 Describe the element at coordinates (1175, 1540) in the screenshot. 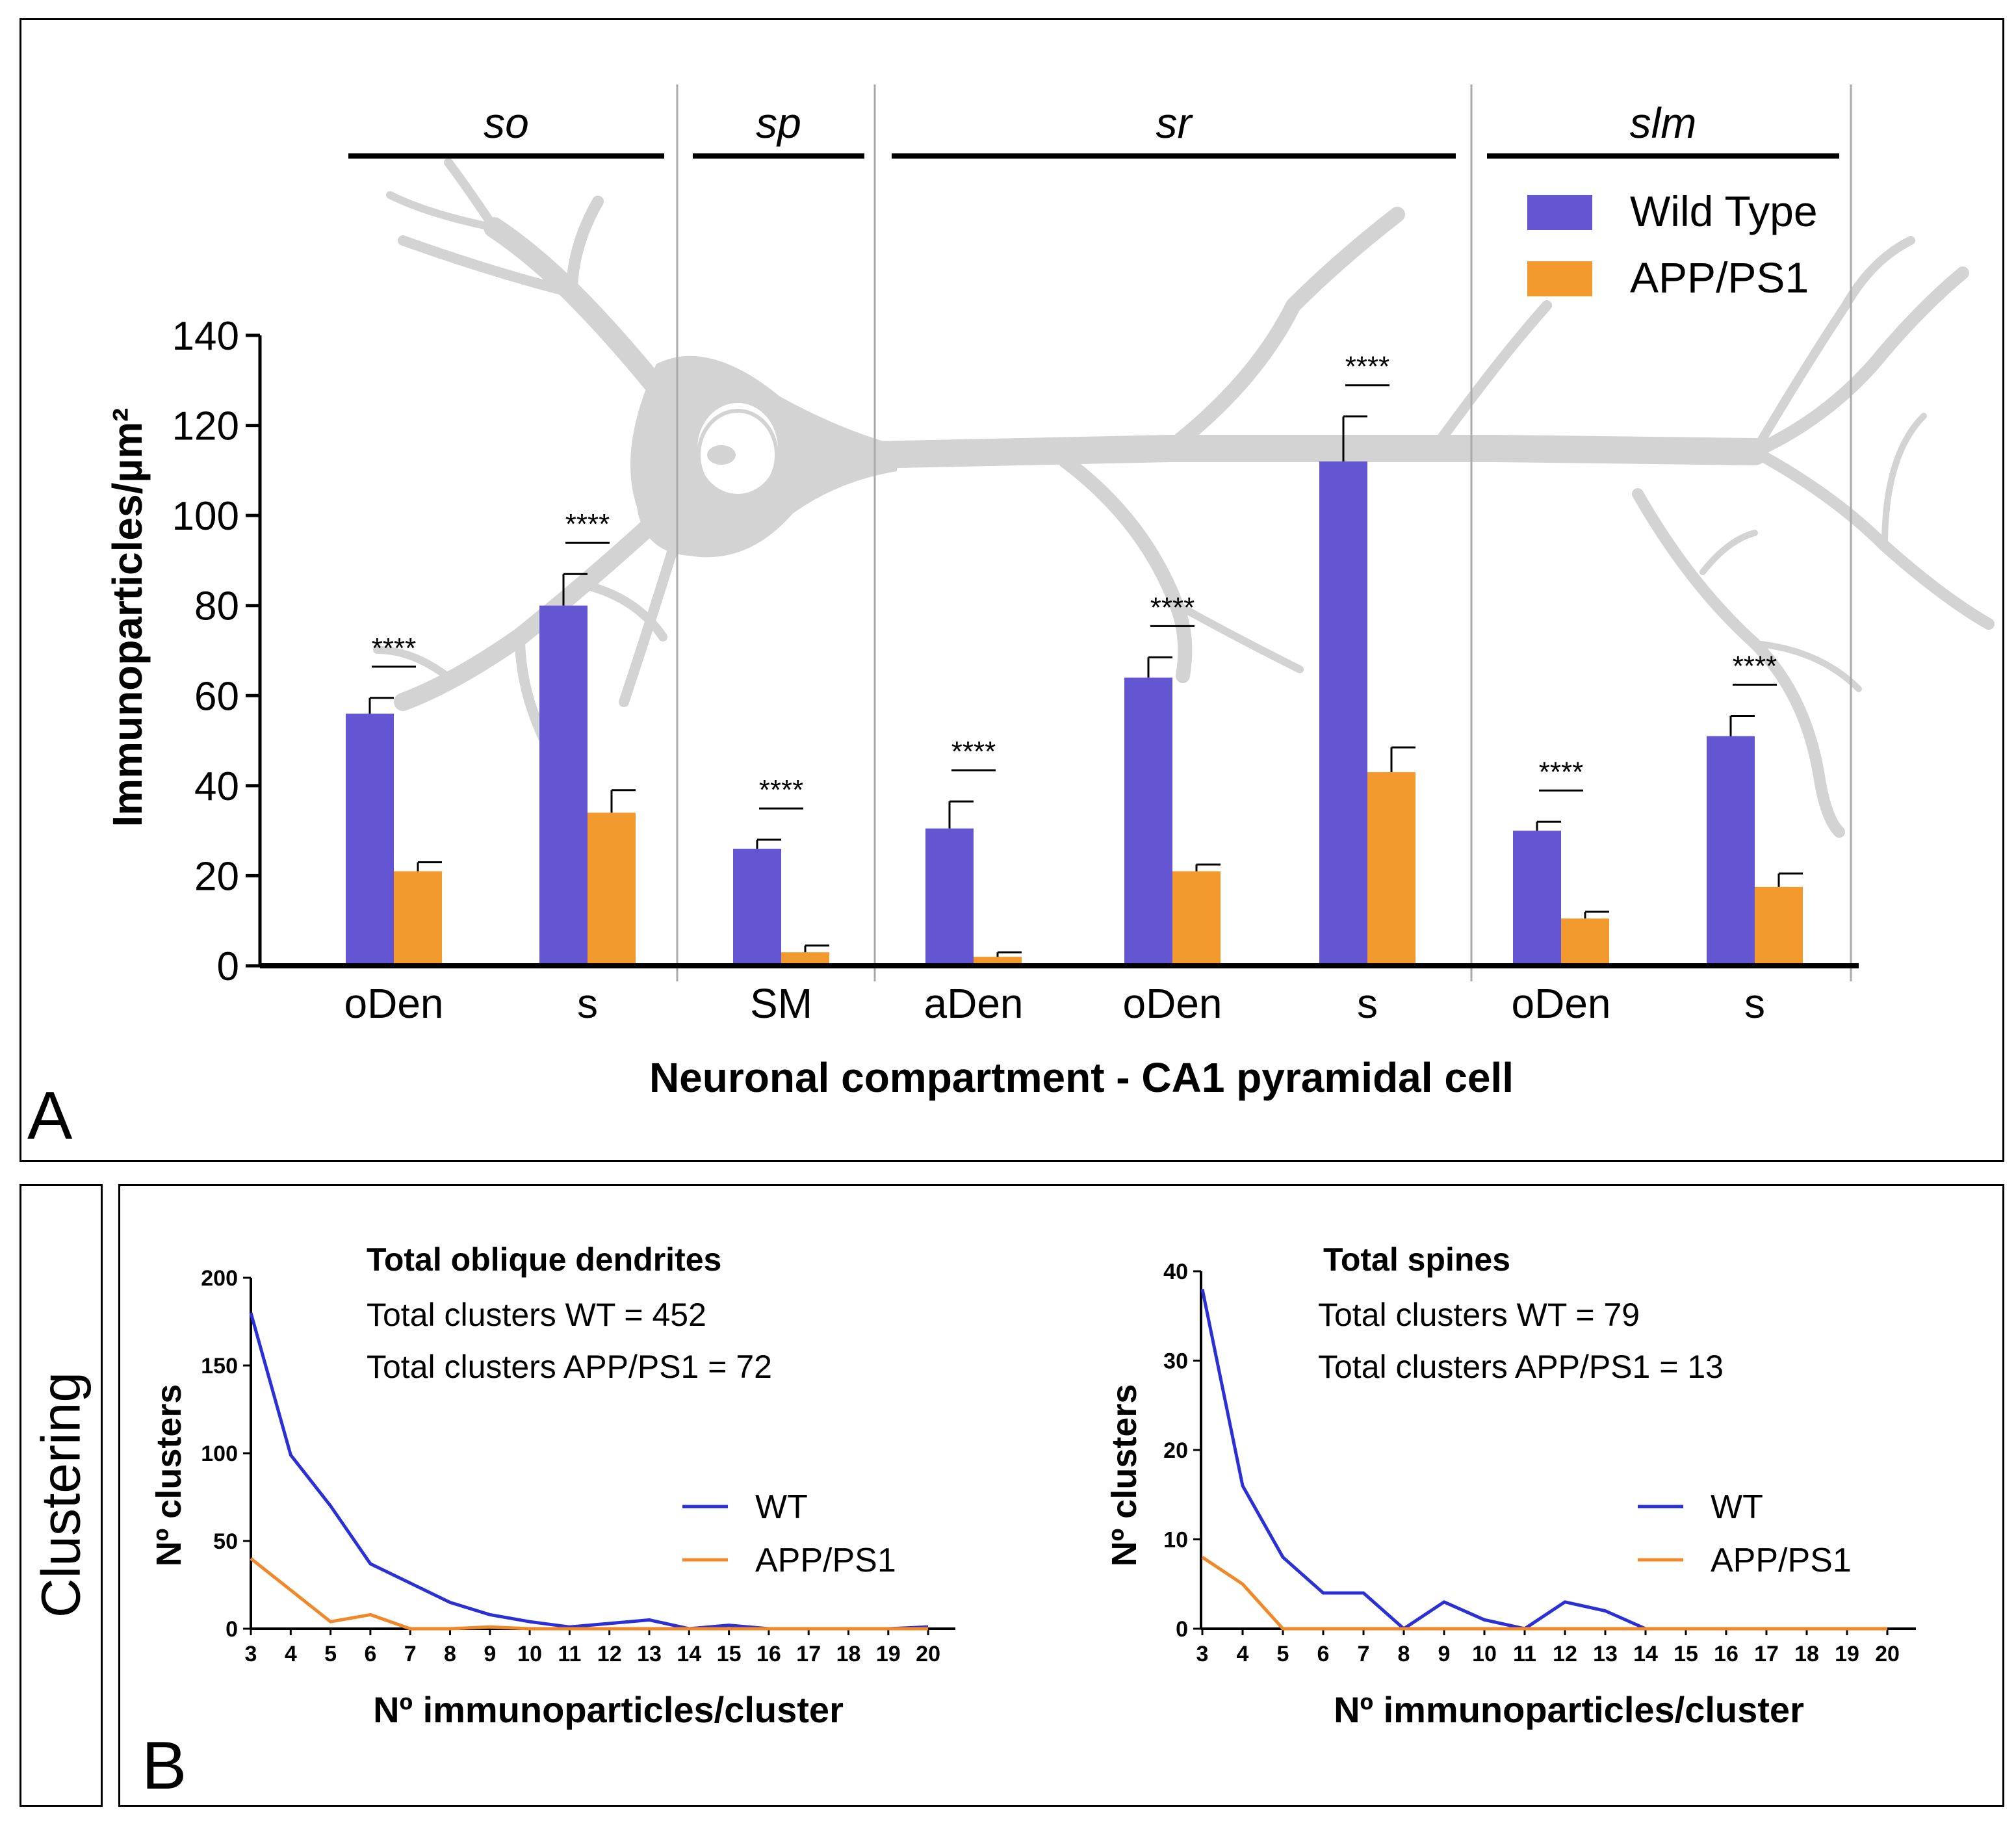

I see `y-tick-label: 10` at that location.